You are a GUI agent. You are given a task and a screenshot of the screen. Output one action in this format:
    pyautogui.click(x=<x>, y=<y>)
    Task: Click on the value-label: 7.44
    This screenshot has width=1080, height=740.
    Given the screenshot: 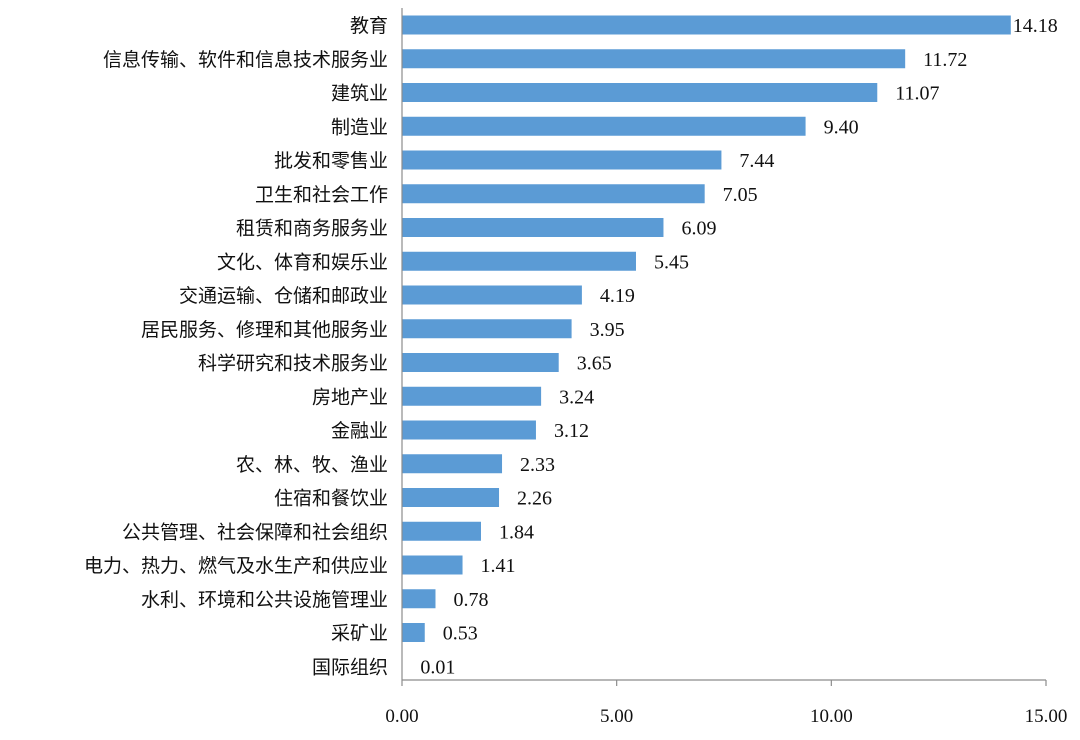 What is the action you would take?
    pyautogui.click(x=756, y=161)
    